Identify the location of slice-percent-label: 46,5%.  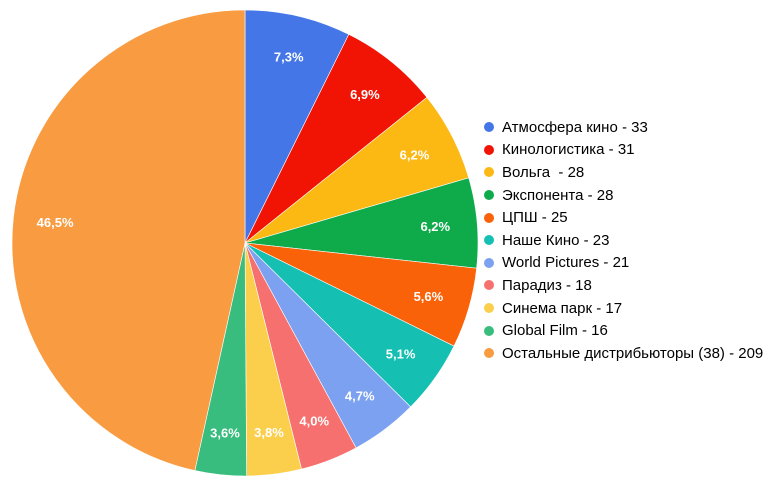
(55, 222).